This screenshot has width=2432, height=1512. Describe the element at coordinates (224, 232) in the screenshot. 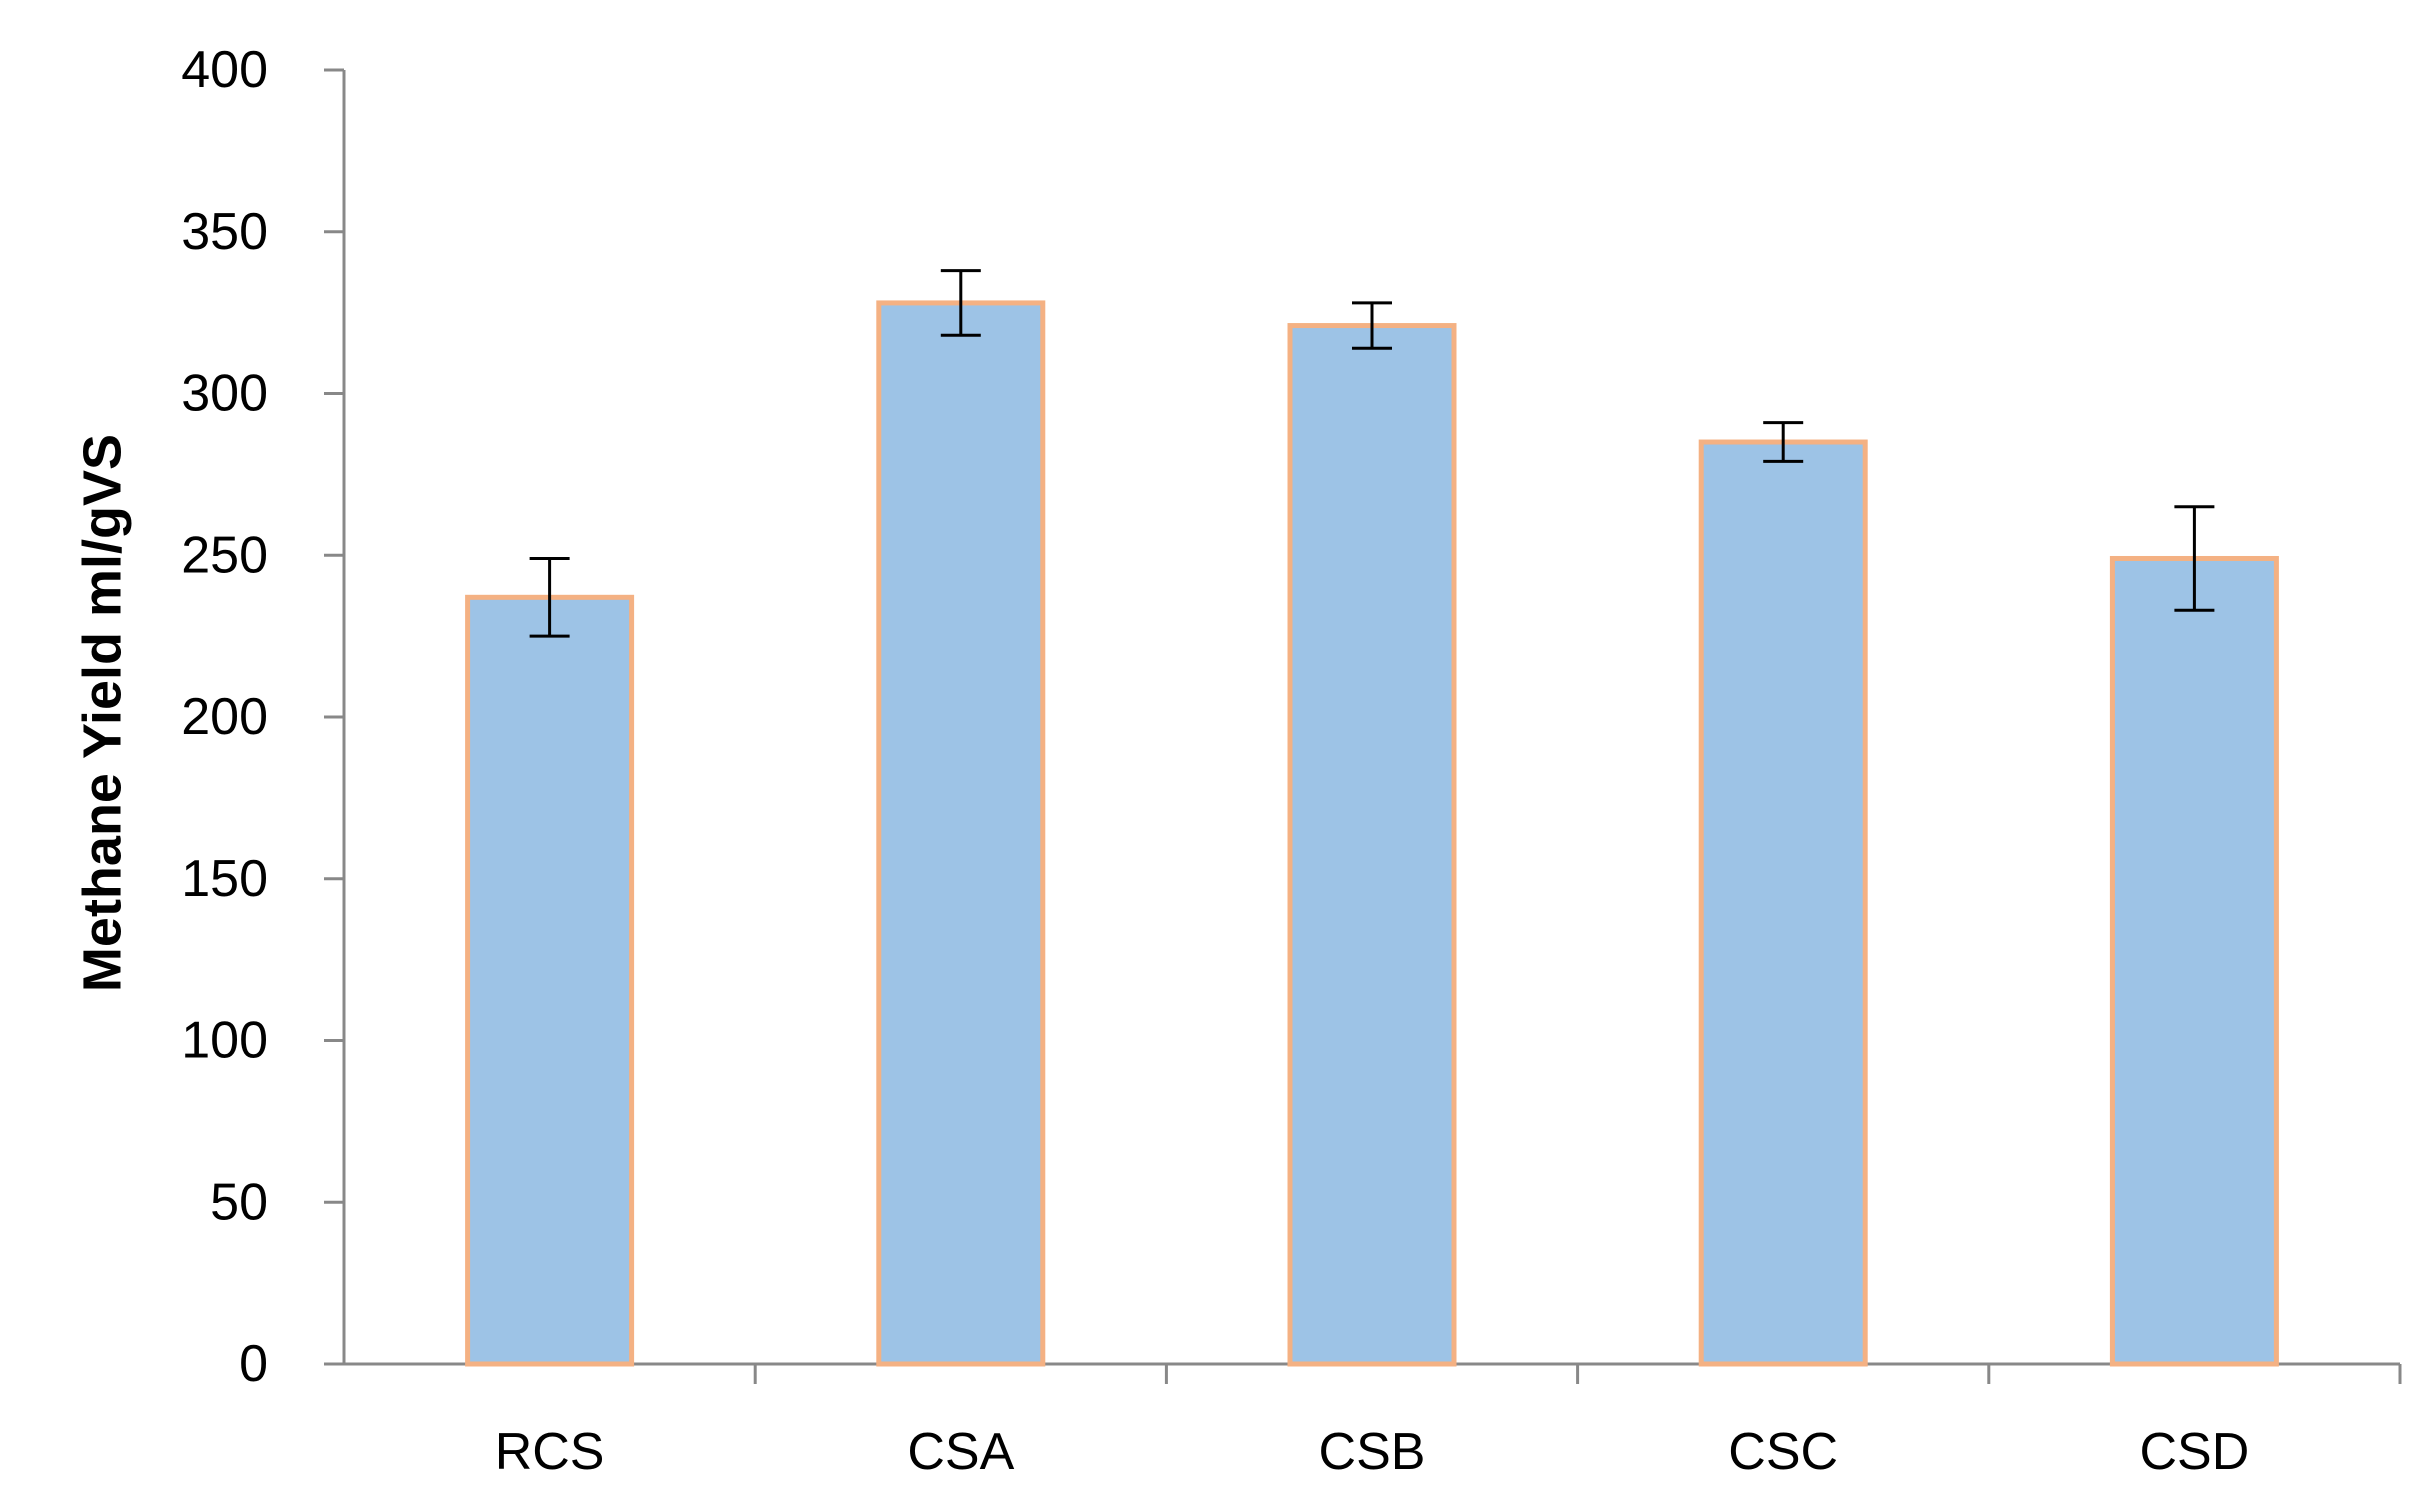

I see `y-tick-label: 350` at that location.